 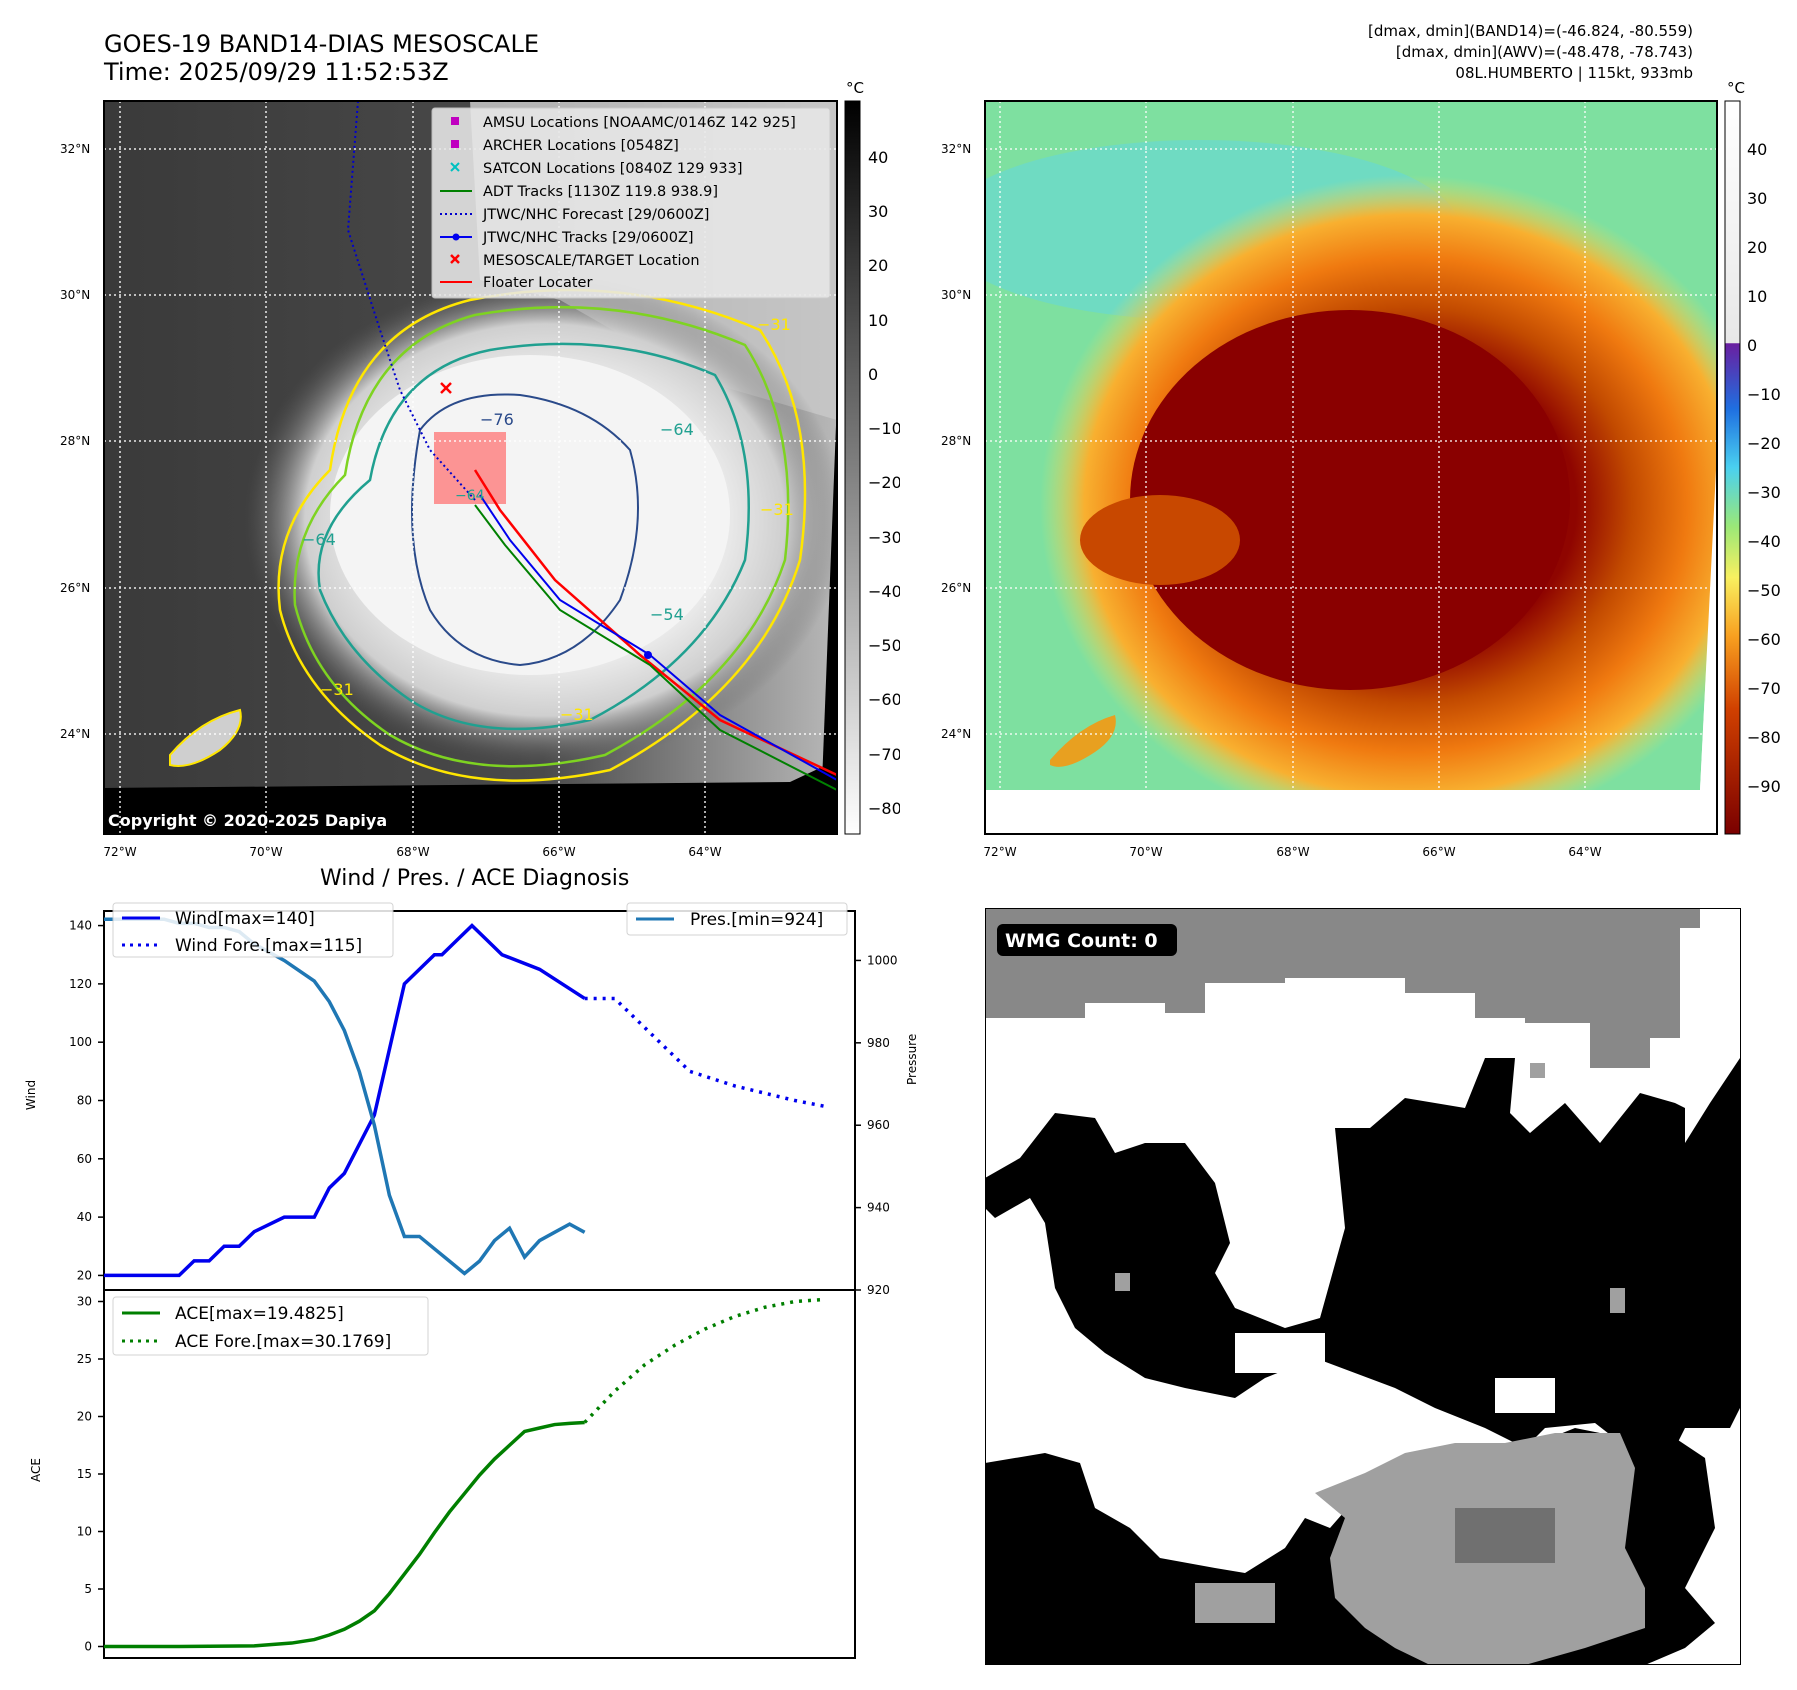 What do you see at coordinates (497, 419) in the screenshot?
I see `contour-label-76: −76` at bounding box center [497, 419].